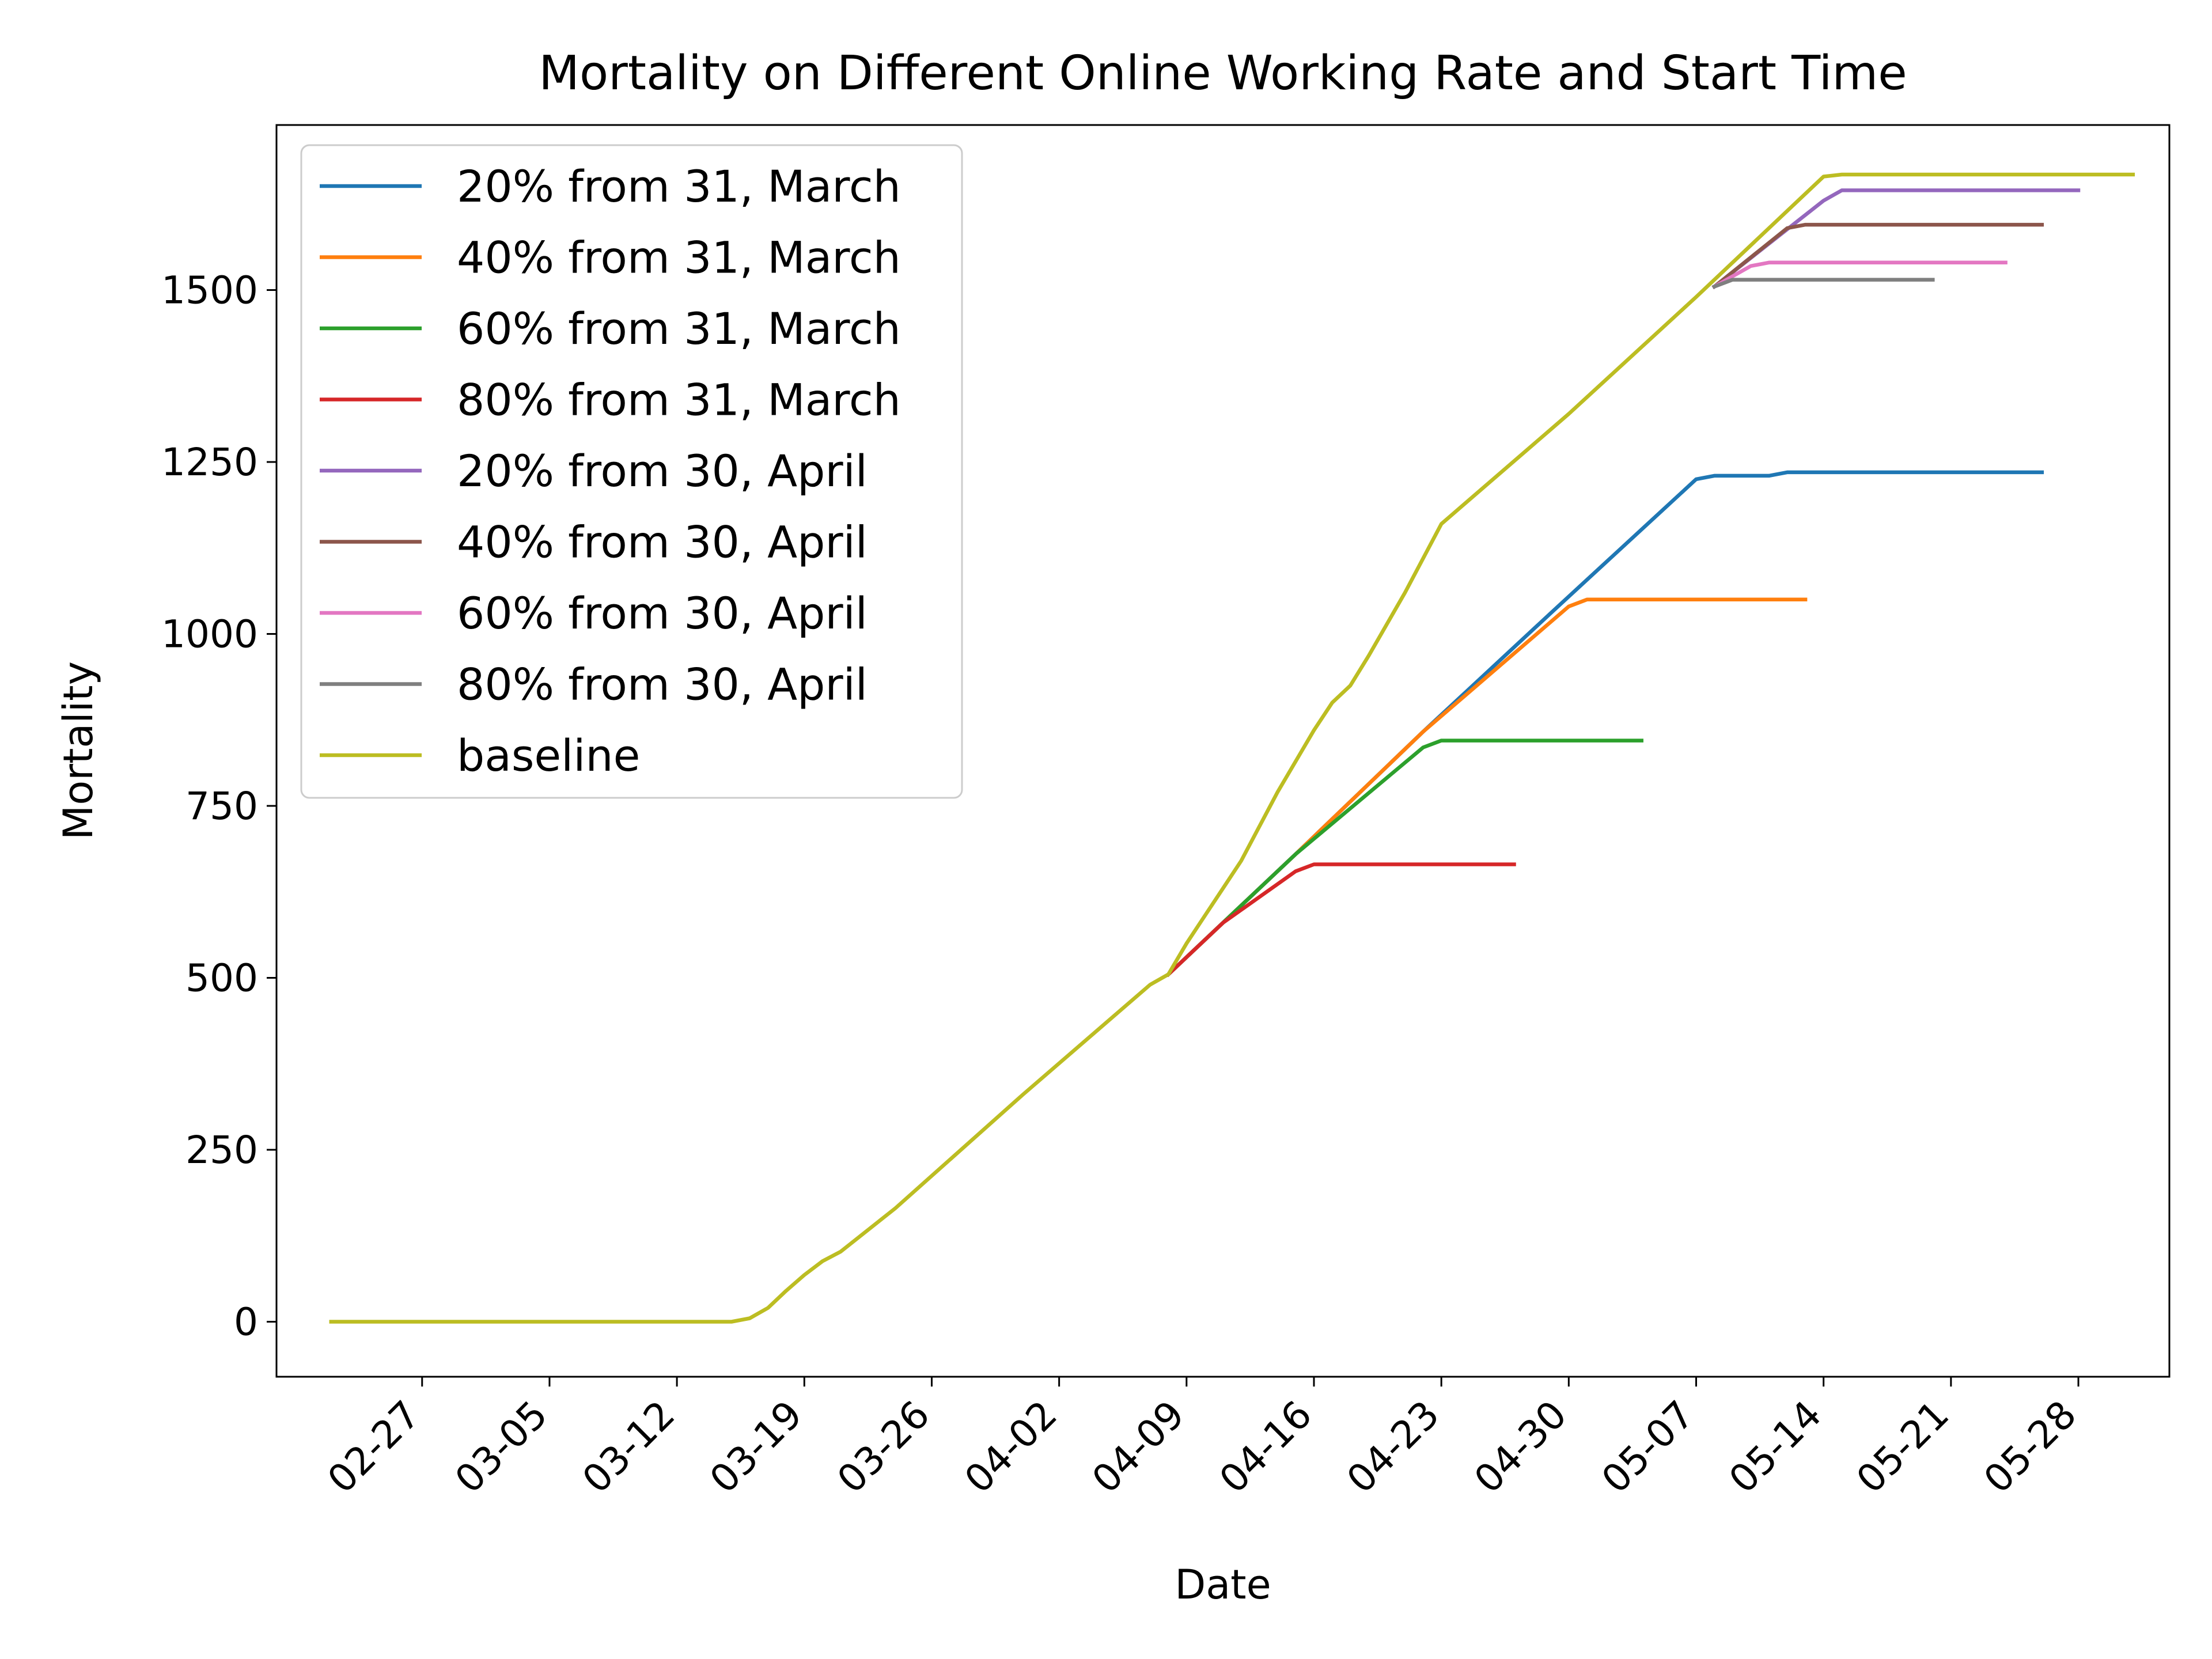  Describe the element at coordinates (679, 257) in the screenshot. I see `legend-label-2: 40% from 31, March` at that location.